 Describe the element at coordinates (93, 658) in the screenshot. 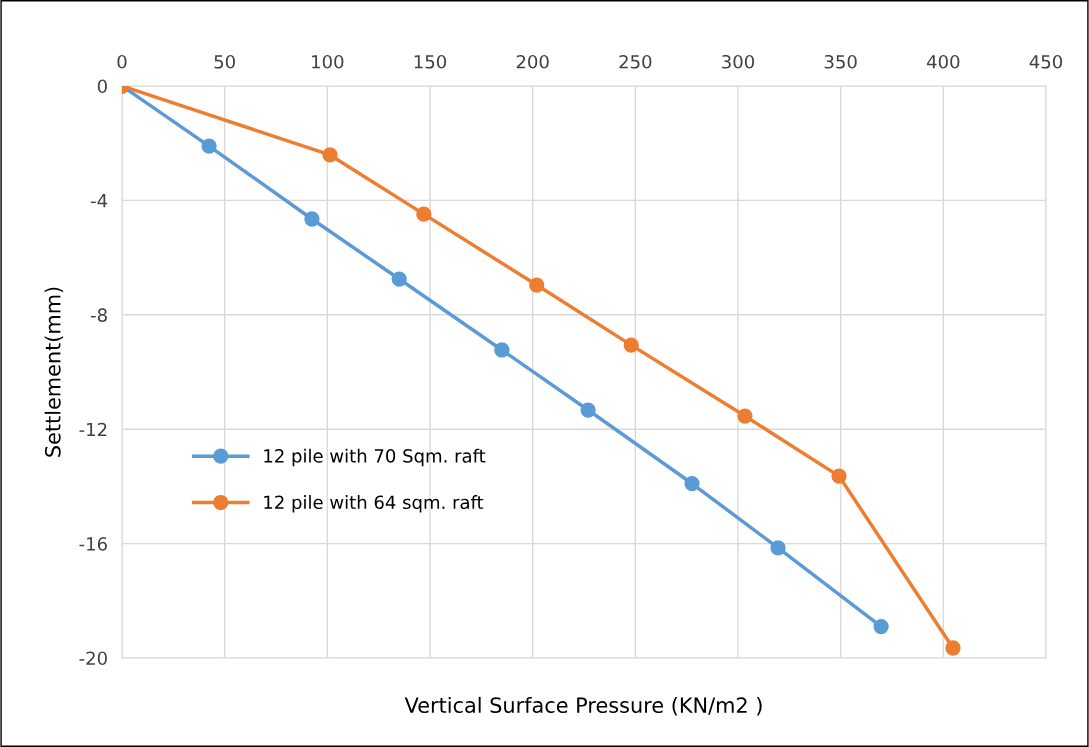

I see `y-tick-label: -20` at that location.